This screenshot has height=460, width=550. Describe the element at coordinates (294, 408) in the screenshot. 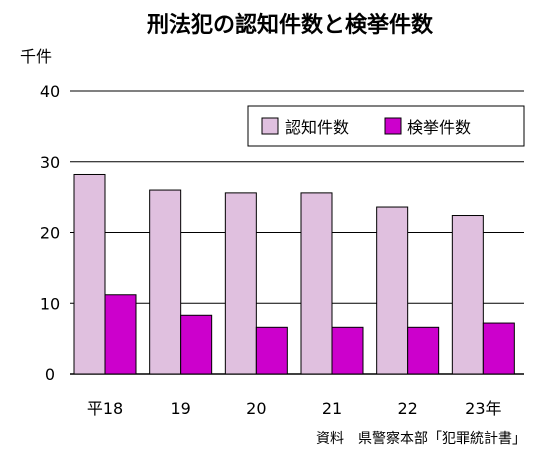

I see `x-axis-ticks: 平18 19 20 21 22 23年` at that location.